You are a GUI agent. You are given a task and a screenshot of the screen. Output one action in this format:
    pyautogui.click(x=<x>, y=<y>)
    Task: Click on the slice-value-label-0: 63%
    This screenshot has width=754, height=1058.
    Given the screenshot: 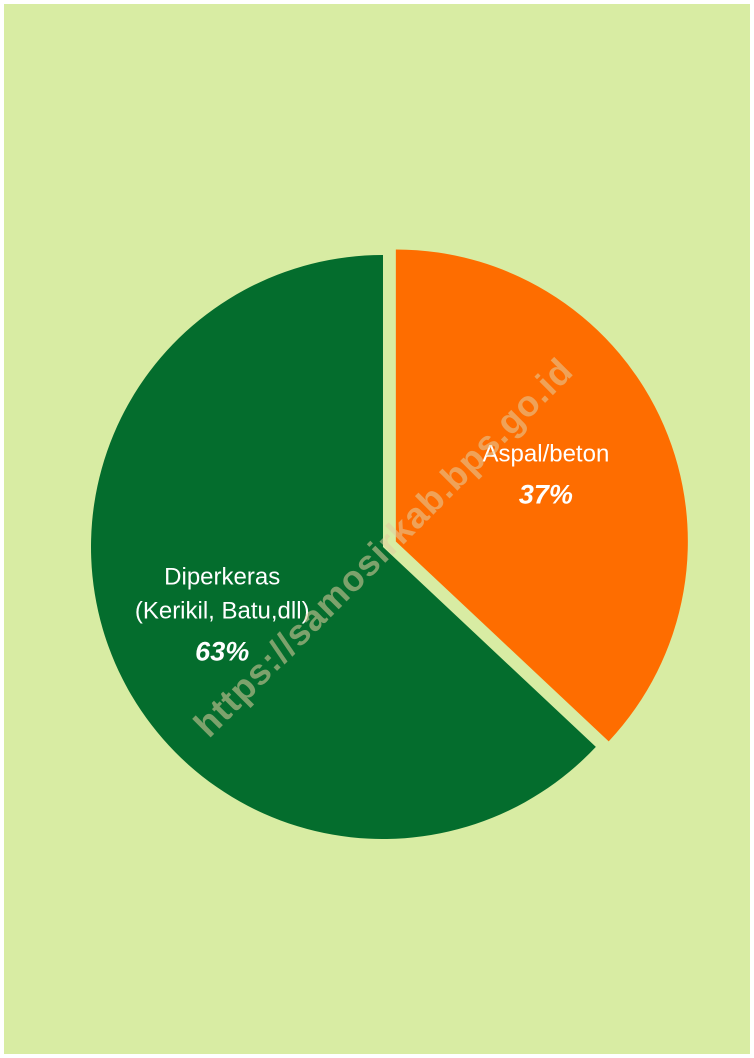 What is the action you would take?
    pyautogui.click(x=222, y=652)
    